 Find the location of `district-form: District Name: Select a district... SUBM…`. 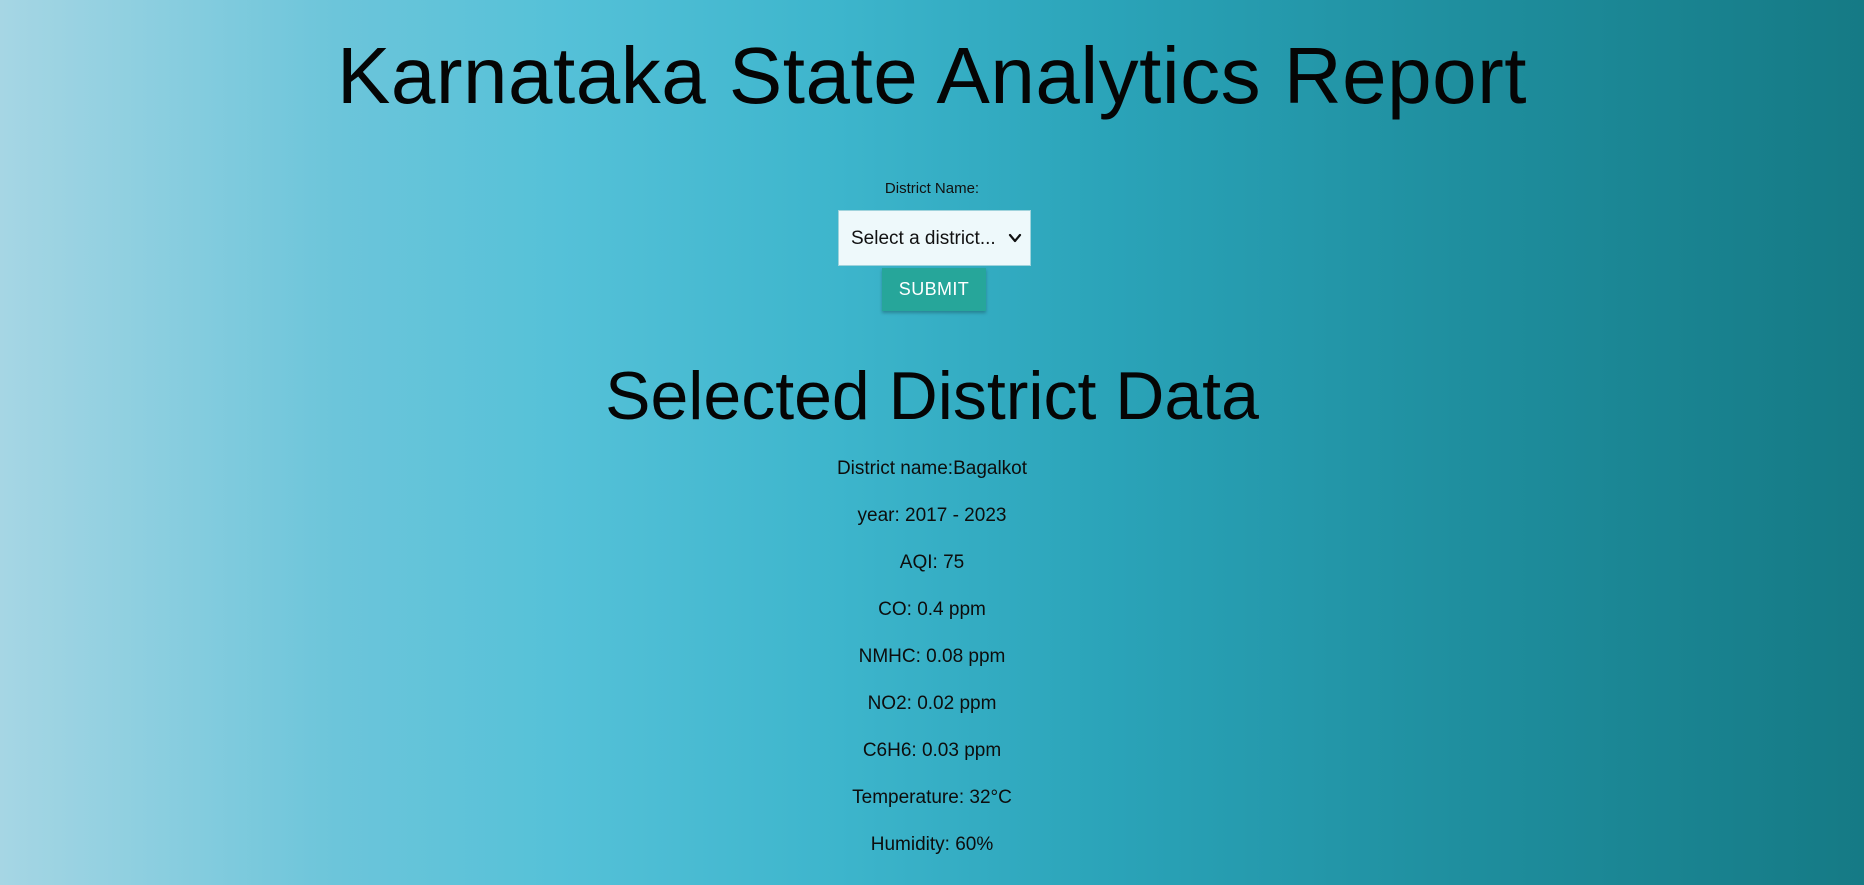

district-form: District Name: Select a district... SUBM… is located at coordinates (932, 245).